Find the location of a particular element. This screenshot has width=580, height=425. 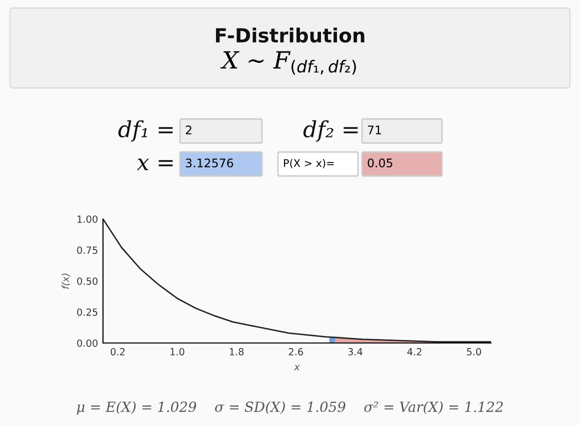

x-tick-label: 1.0 is located at coordinates (177, 352).